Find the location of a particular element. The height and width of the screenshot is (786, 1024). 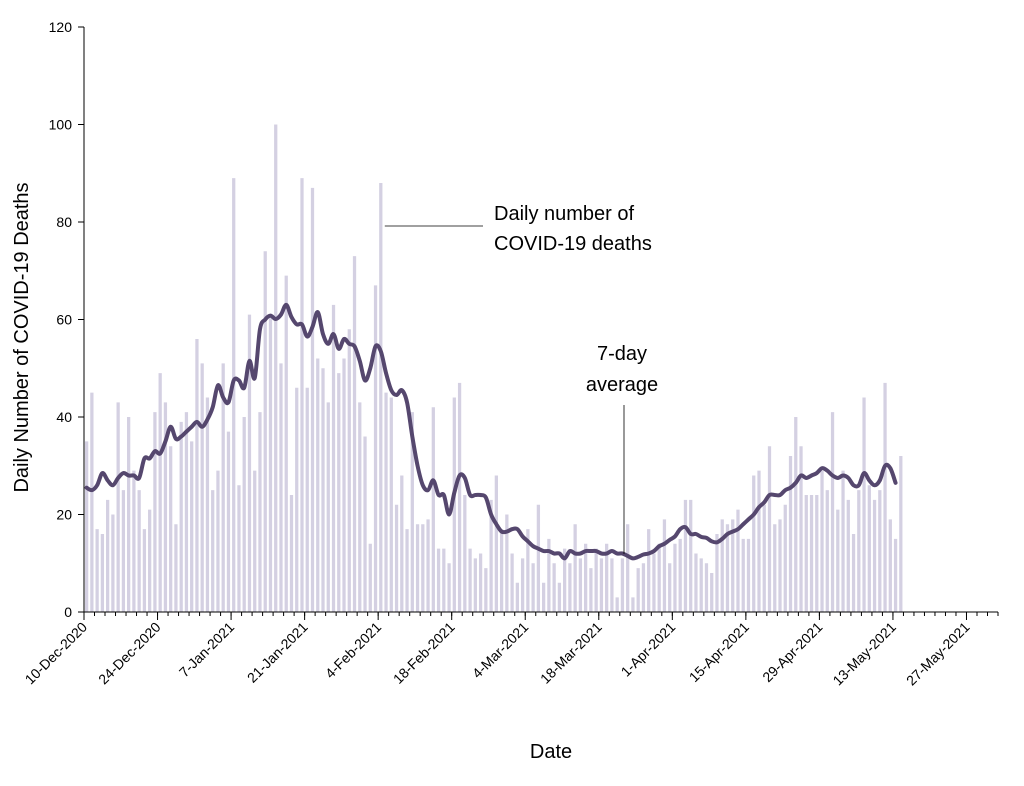

x-tick-label: 29-Apr-2021 is located at coordinates (792, 652).